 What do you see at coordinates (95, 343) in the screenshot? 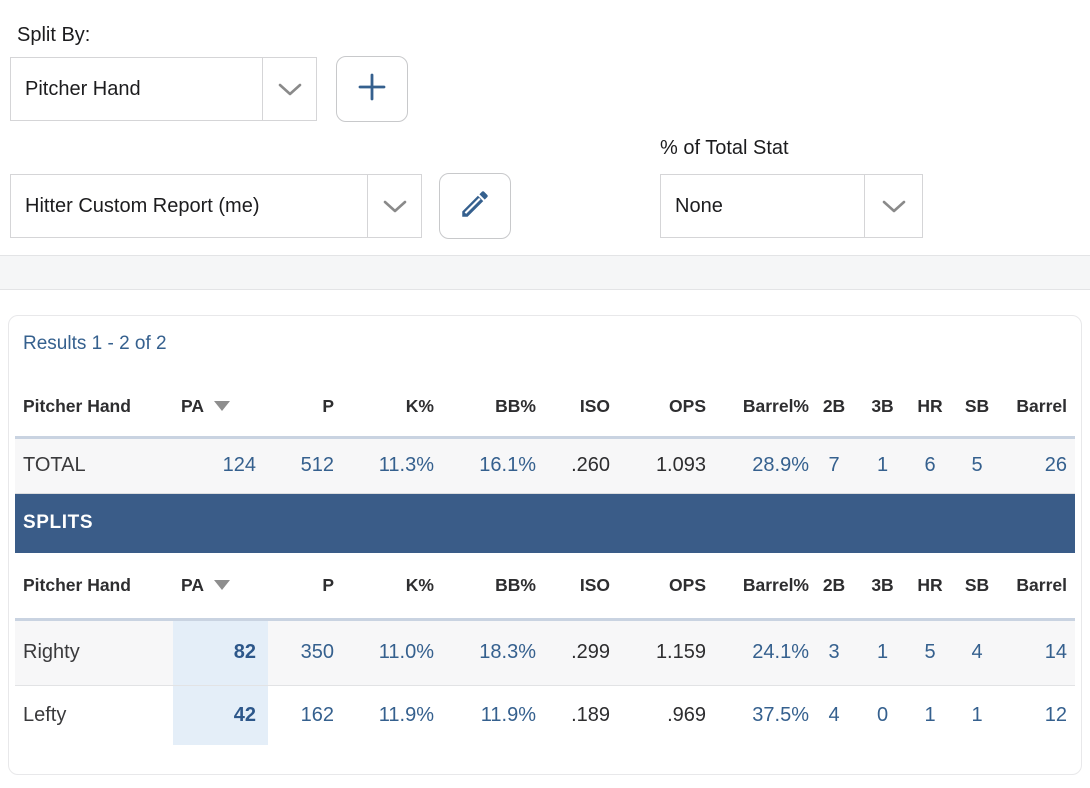
I see `results-summary: Results 1 - 2 of 2` at bounding box center [95, 343].